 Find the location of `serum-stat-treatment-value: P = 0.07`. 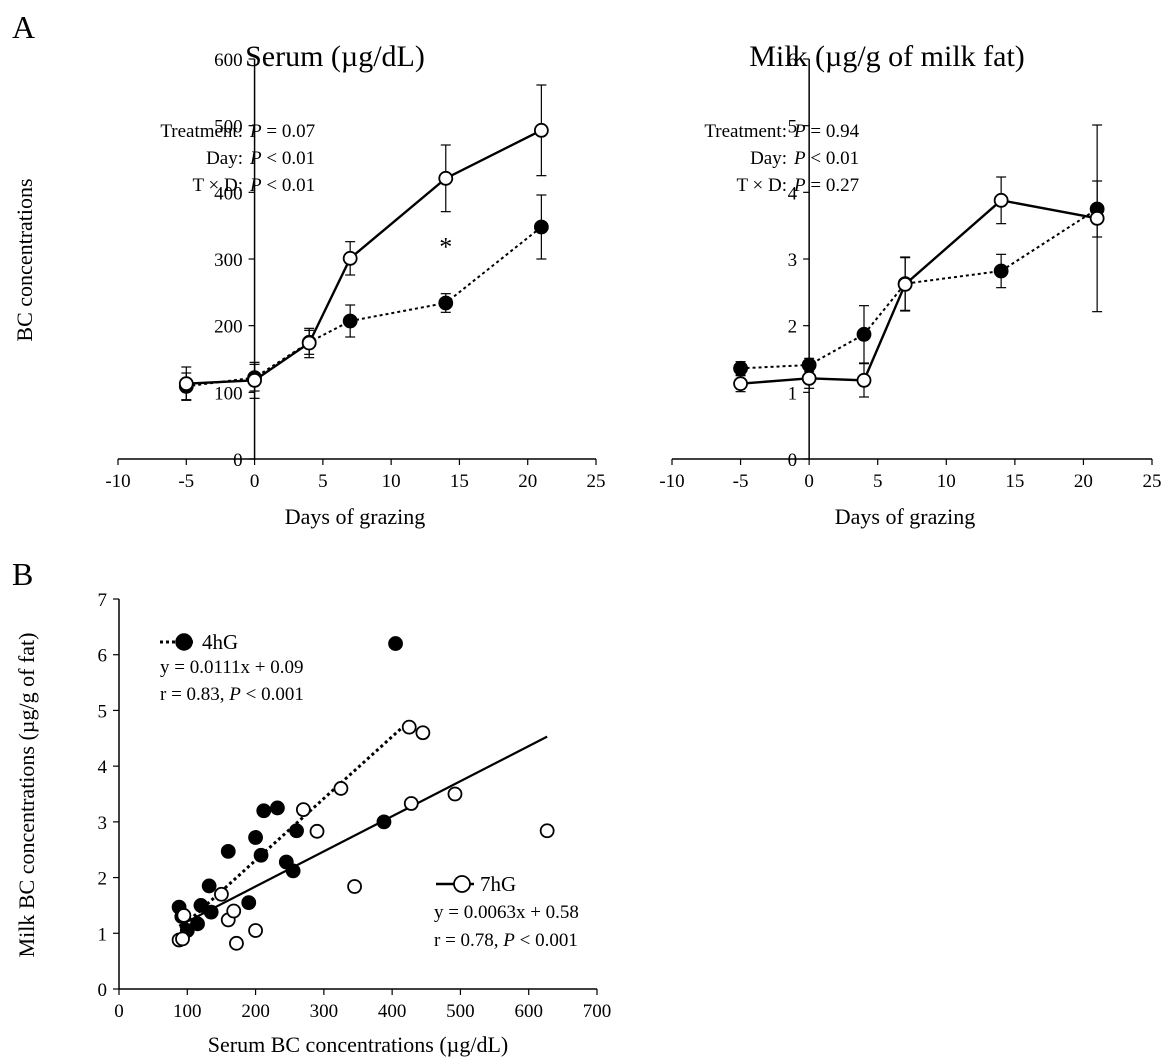

serum-stat-treatment-value: P = 0.07 is located at coordinates (282, 131).